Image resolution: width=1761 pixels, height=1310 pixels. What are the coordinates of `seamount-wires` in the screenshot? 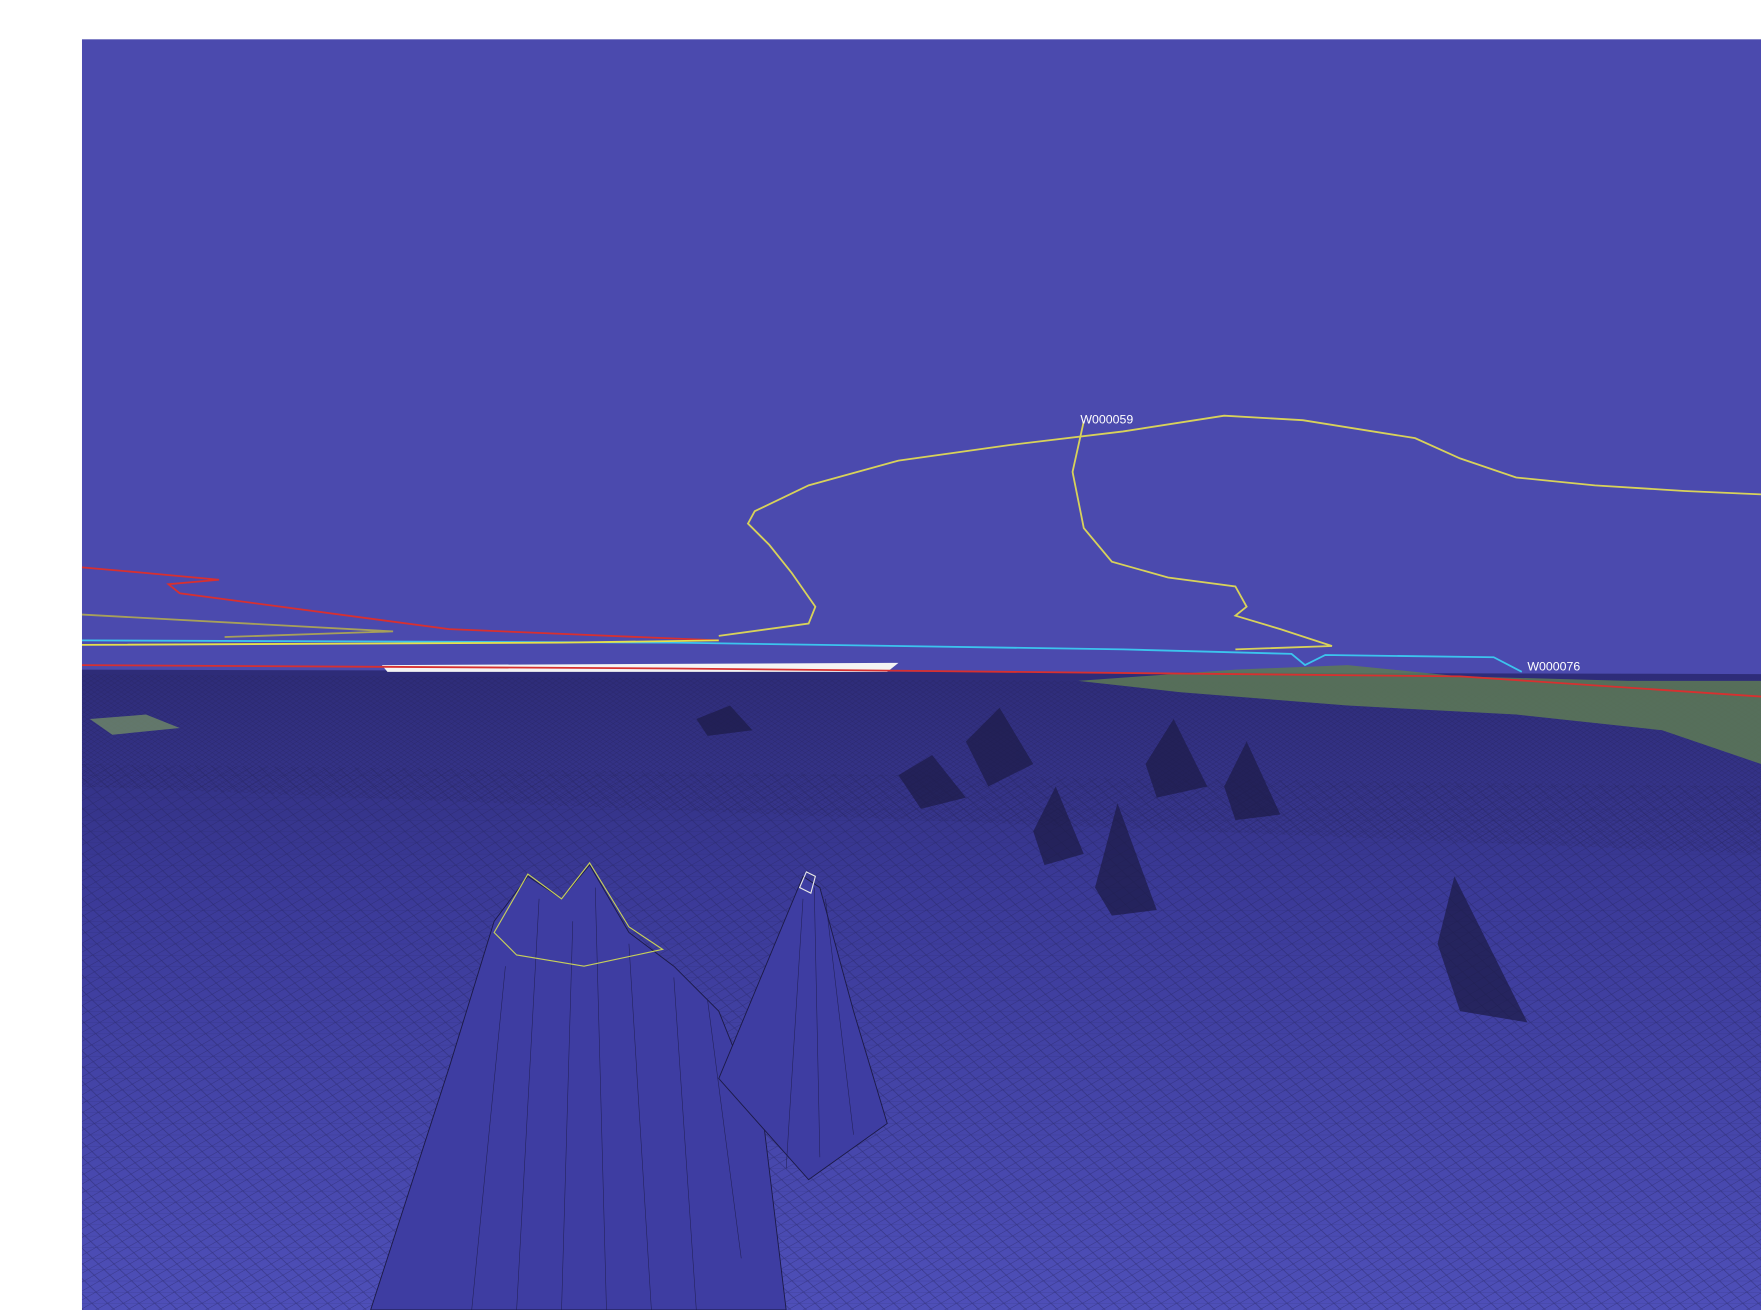 It's located at (662, 1098).